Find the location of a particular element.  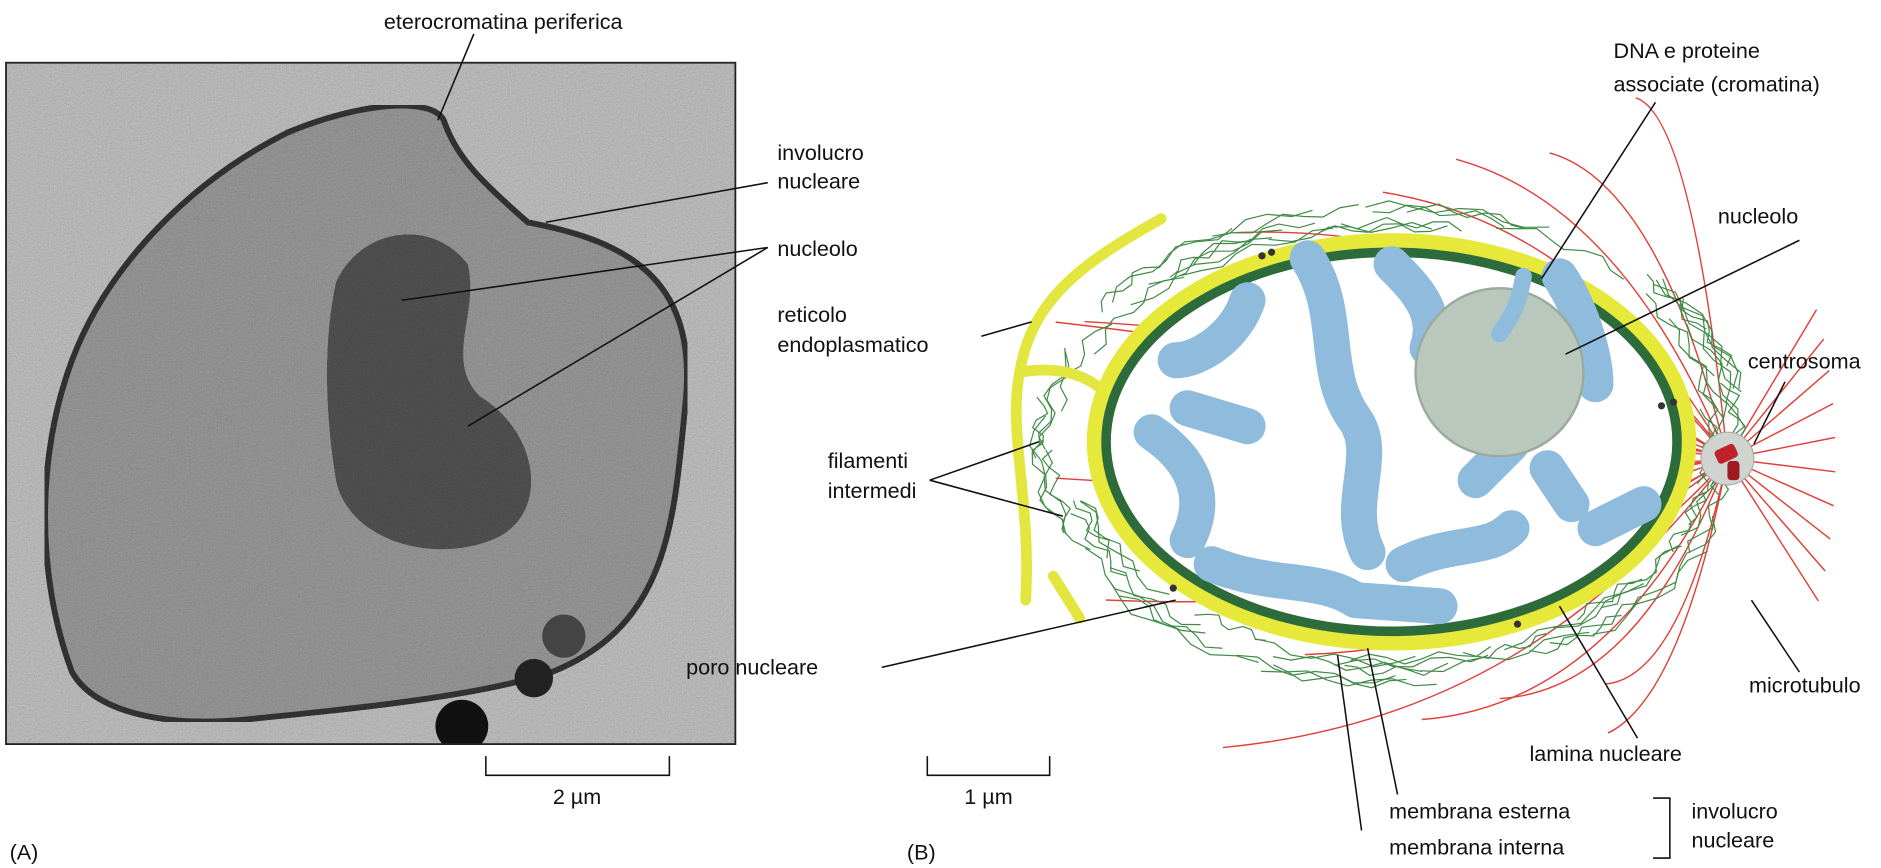

text: endoplasmatico is located at coordinates (852, 344).